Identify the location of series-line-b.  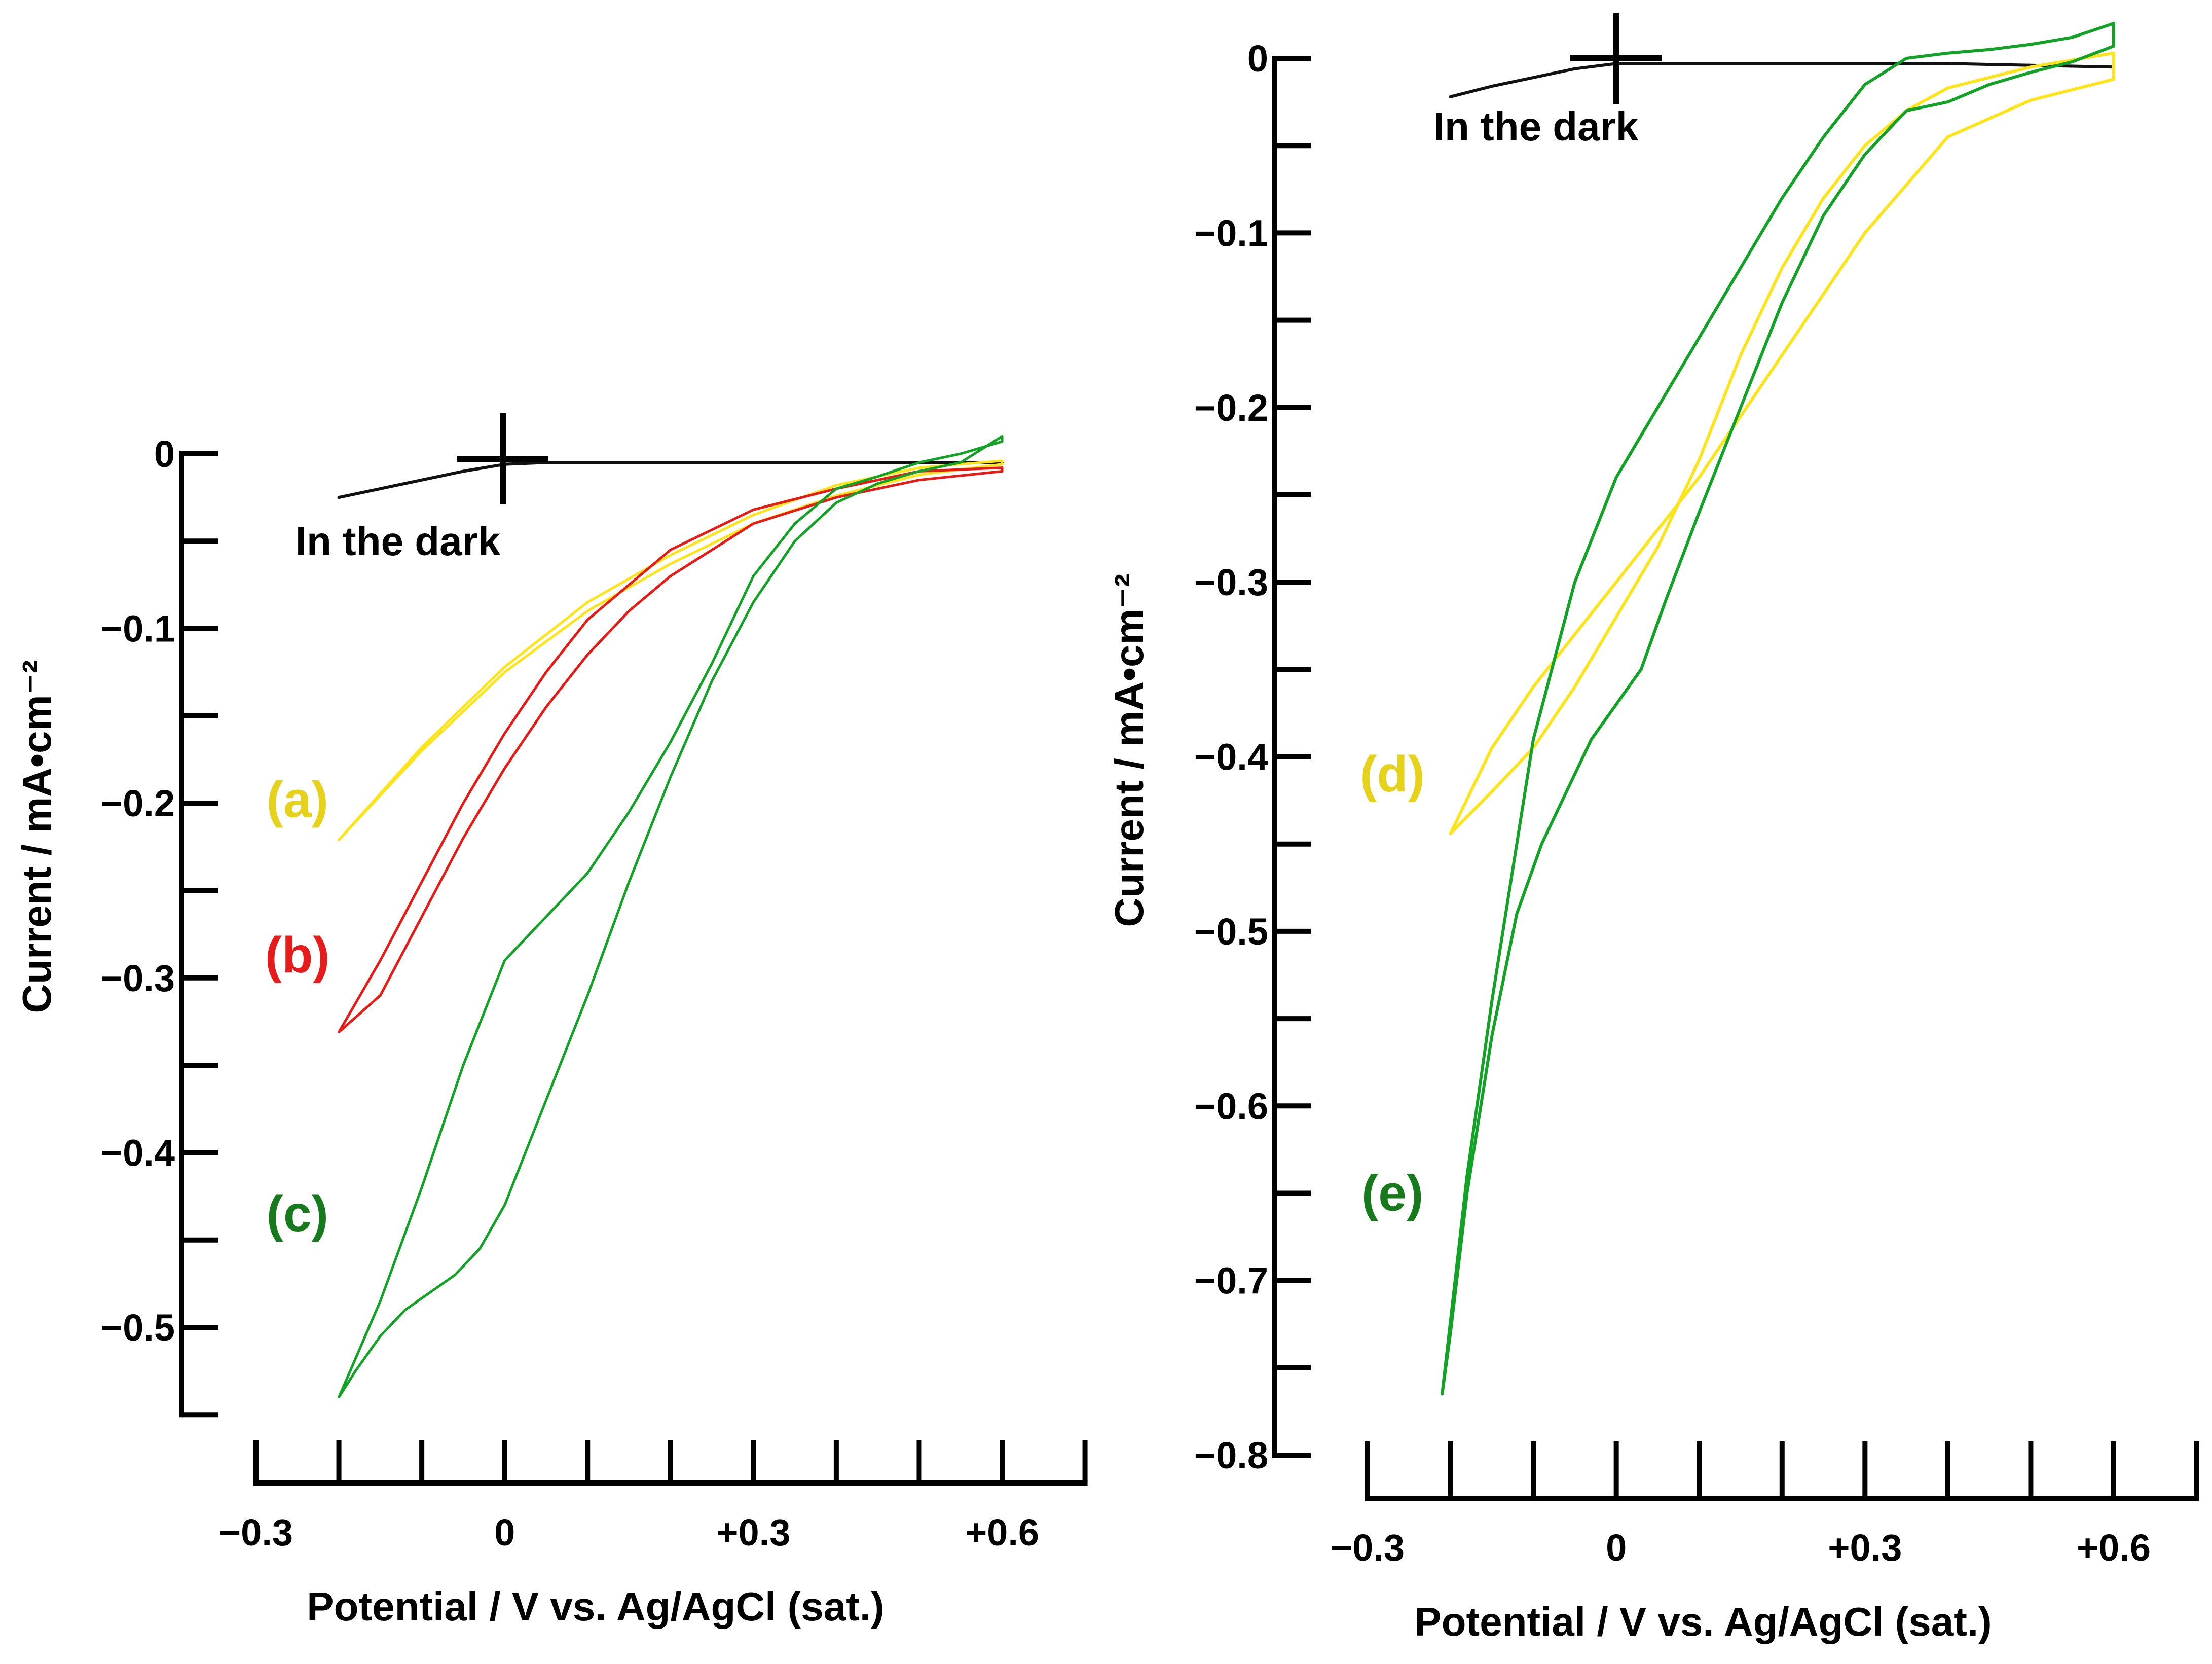
(671, 750).